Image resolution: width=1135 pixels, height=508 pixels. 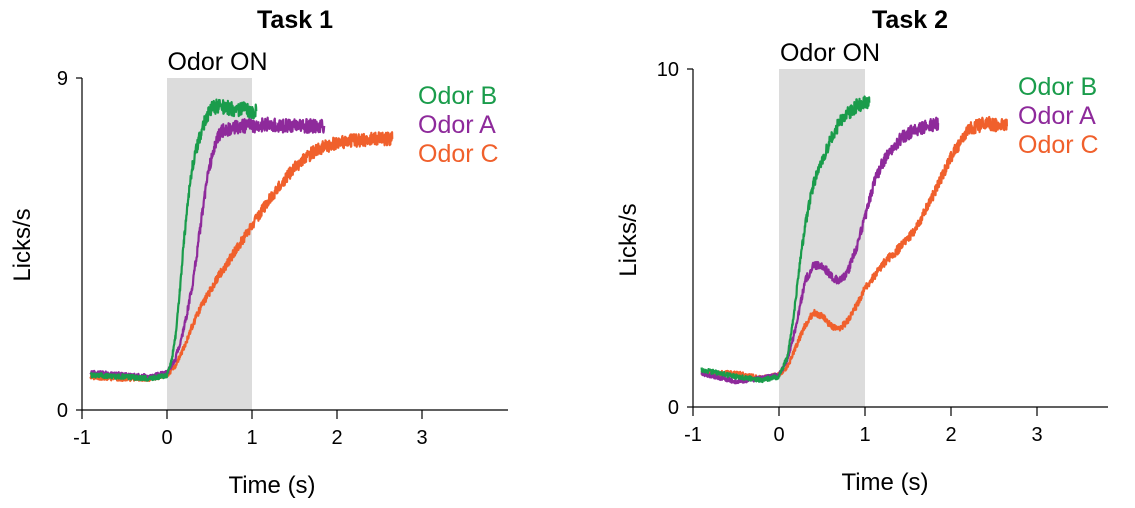 What do you see at coordinates (22, 244) in the screenshot?
I see `task-1-y-axis-label: Licks/s` at bounding box center [22, 244].